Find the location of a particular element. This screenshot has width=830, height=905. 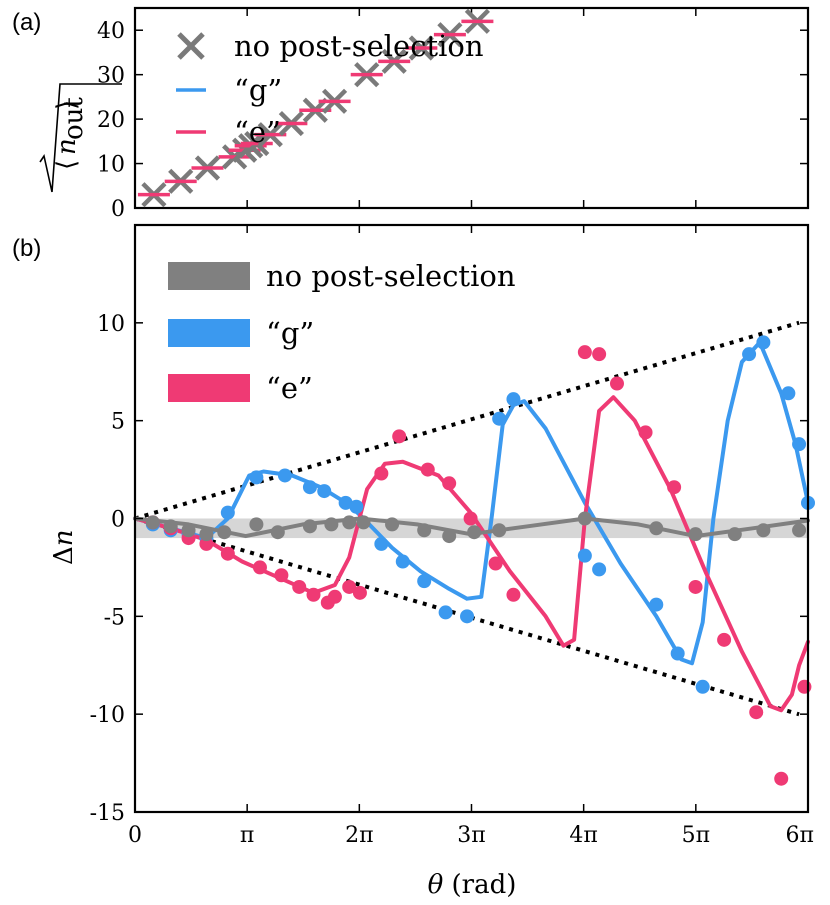

b-legend-item: “g” is located at coordinates (241, 333).